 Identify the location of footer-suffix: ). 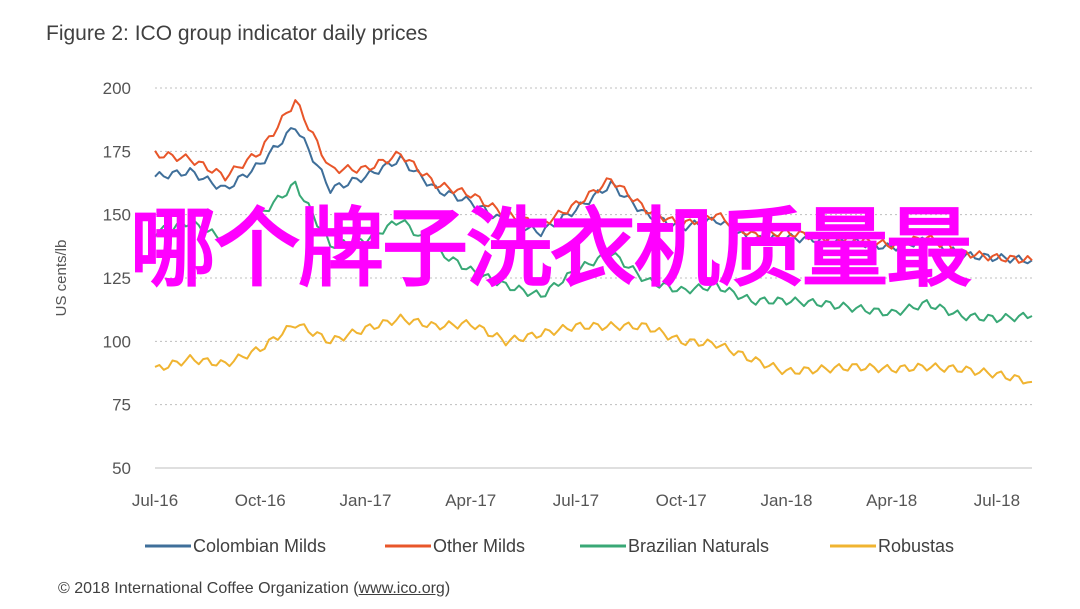
(447, 588).